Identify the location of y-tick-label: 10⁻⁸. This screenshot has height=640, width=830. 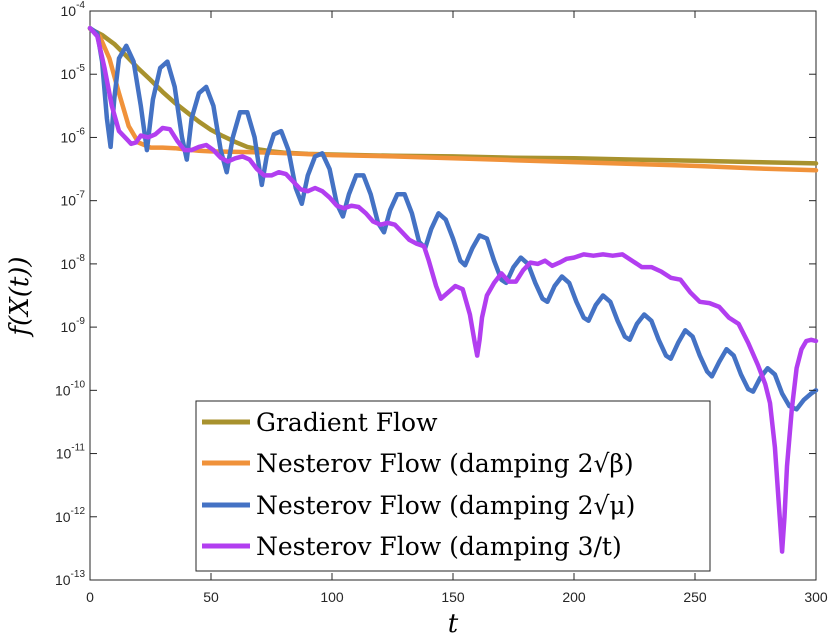
(73, 262).